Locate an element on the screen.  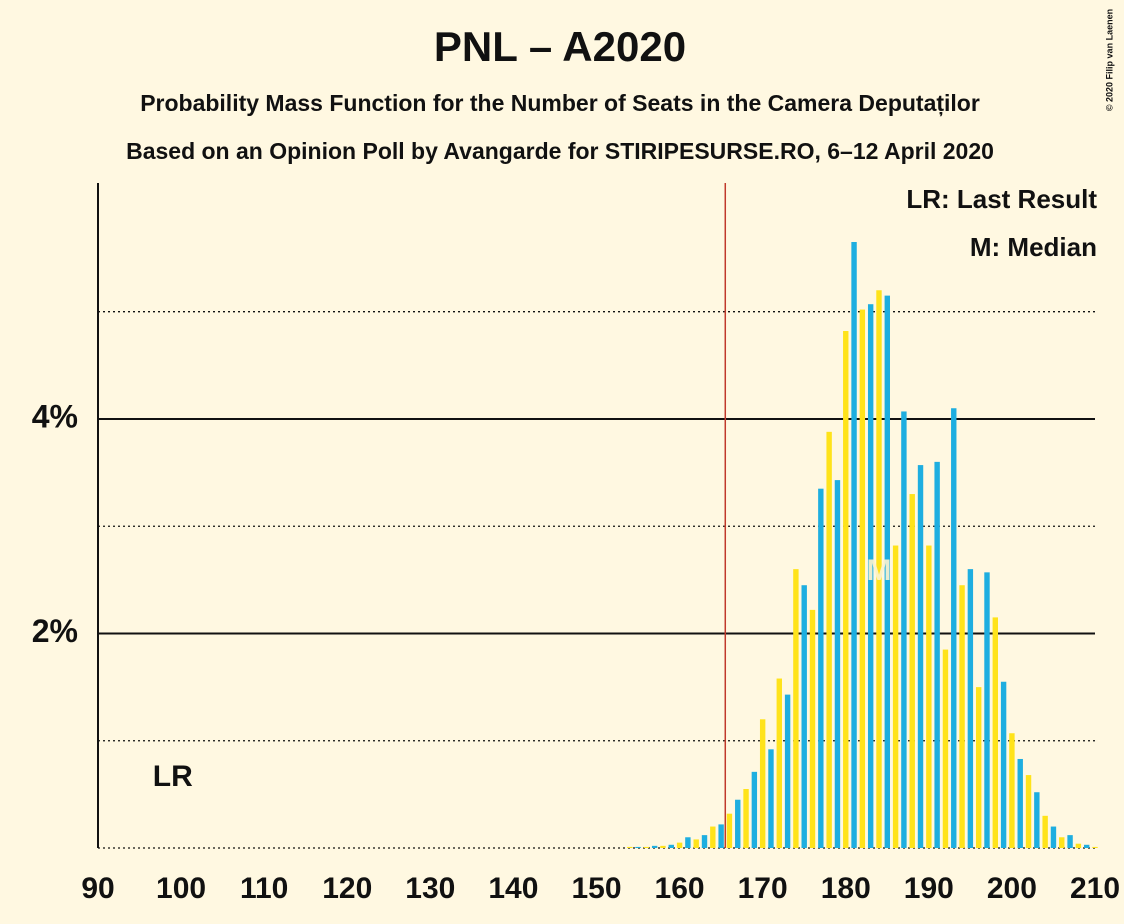
legend-entry: M: Median is located at coordinates (1033, 247).